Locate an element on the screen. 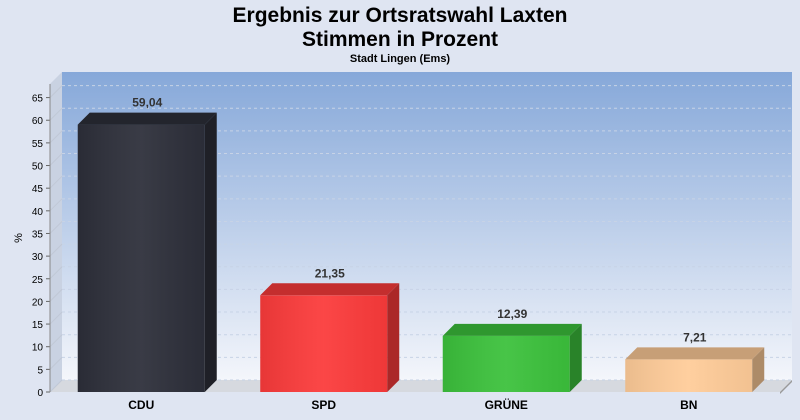  bar-bn is located at coordinates (695, 369).